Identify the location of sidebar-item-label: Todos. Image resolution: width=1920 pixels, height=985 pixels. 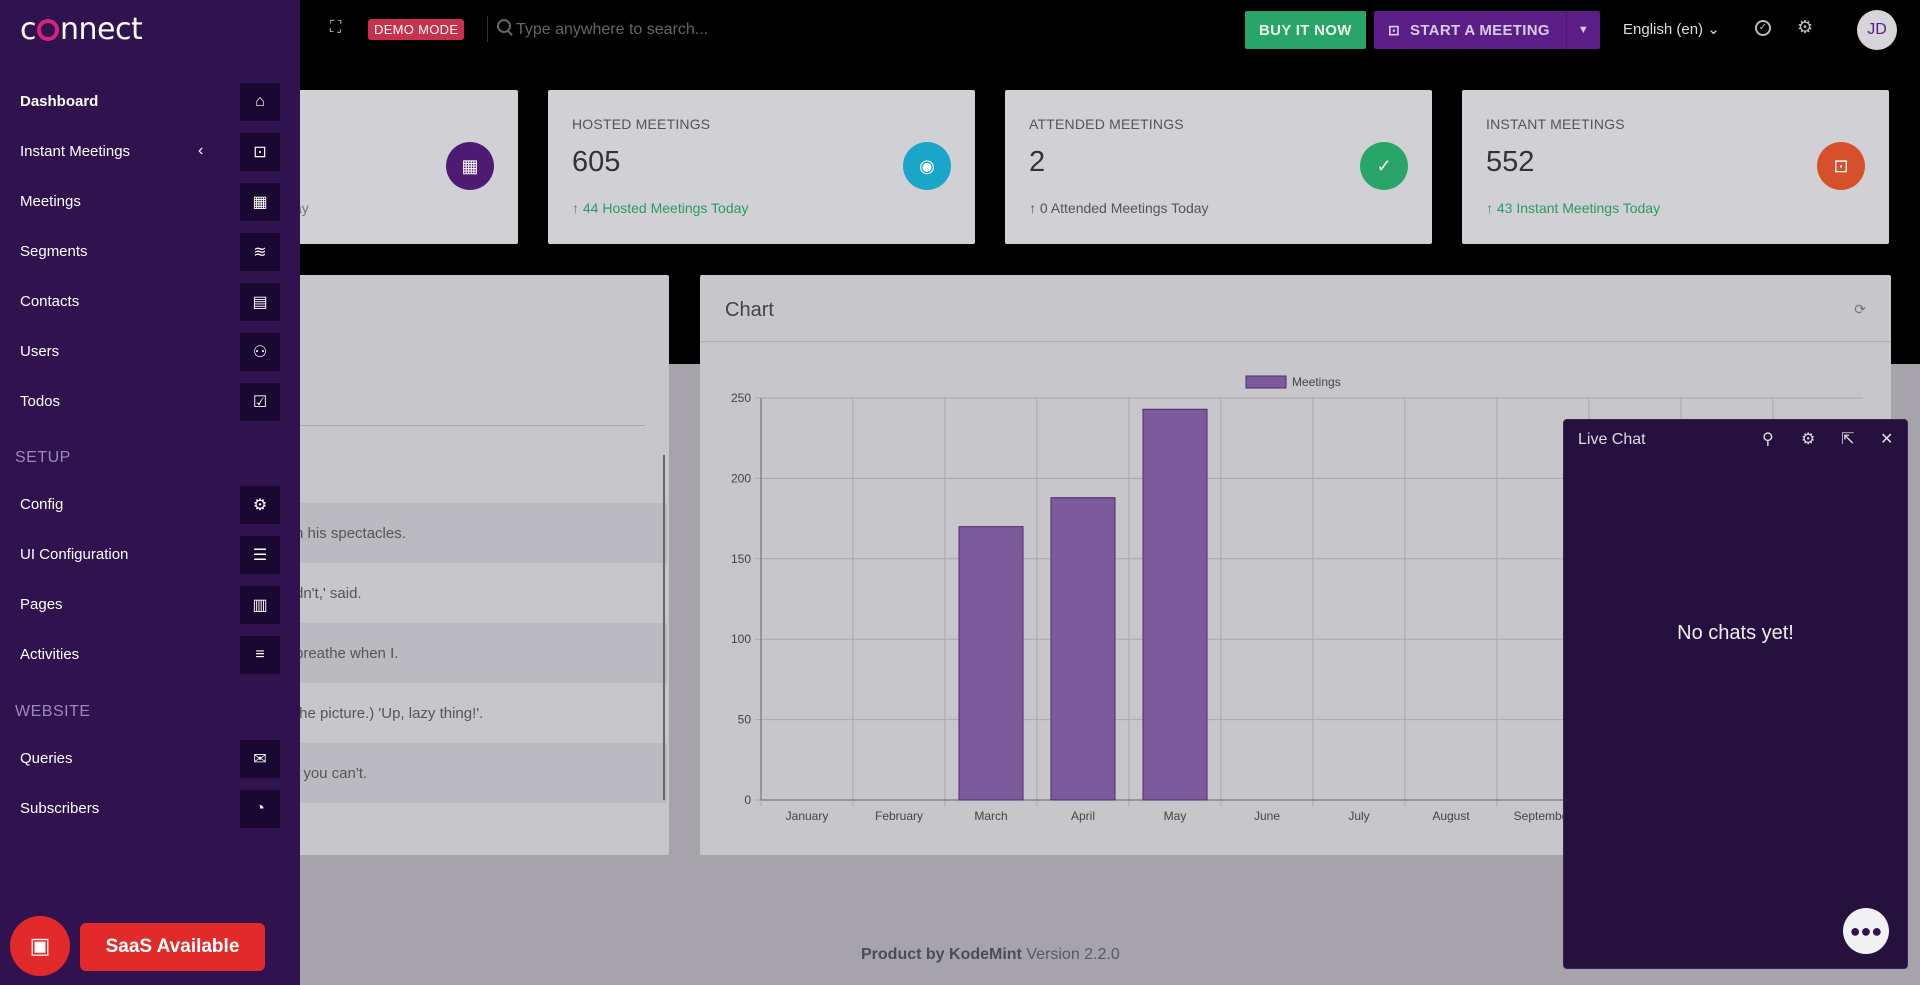
(40, 401).